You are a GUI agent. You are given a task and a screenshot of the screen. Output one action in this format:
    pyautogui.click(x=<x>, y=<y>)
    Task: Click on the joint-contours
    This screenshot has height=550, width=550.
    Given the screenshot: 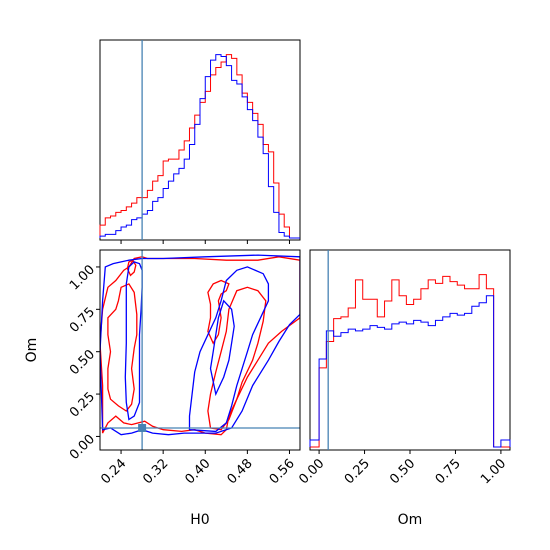 What is the action you would take?
    pyautogui.click(x=200, y=345)
    